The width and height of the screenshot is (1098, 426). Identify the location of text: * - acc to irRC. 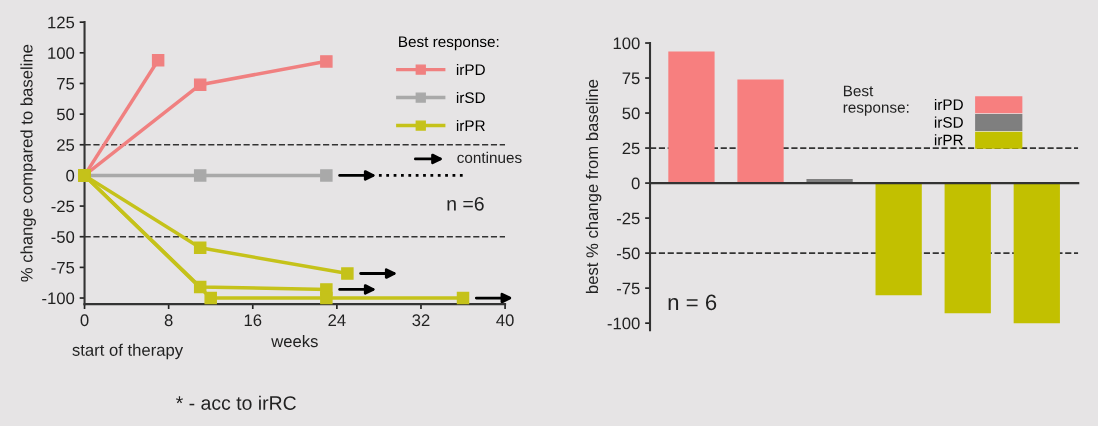
(235, 402).